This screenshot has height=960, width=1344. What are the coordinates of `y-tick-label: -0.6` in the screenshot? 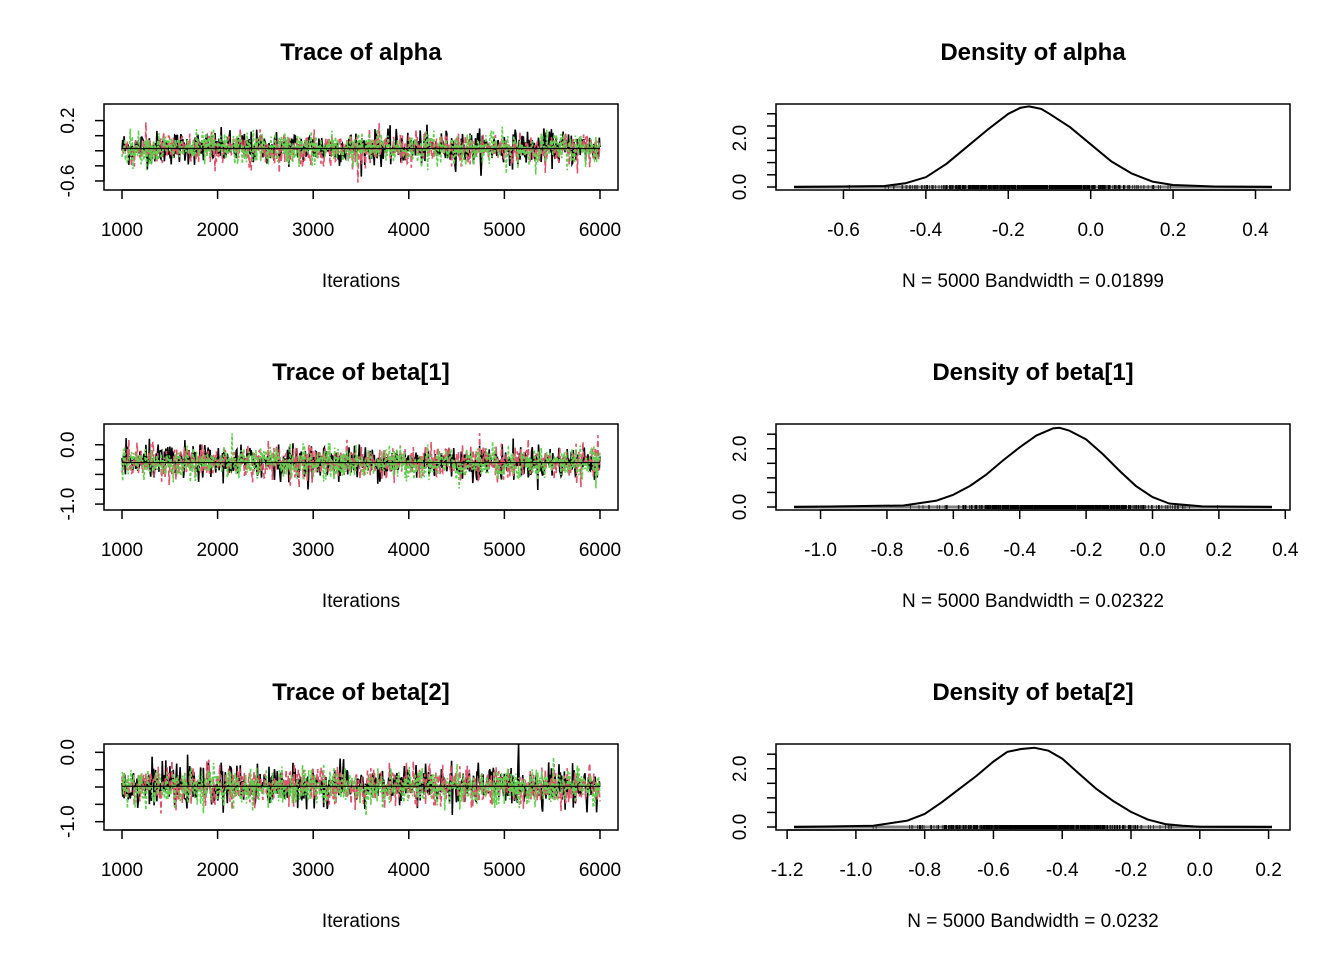 It's located at (68, 181).